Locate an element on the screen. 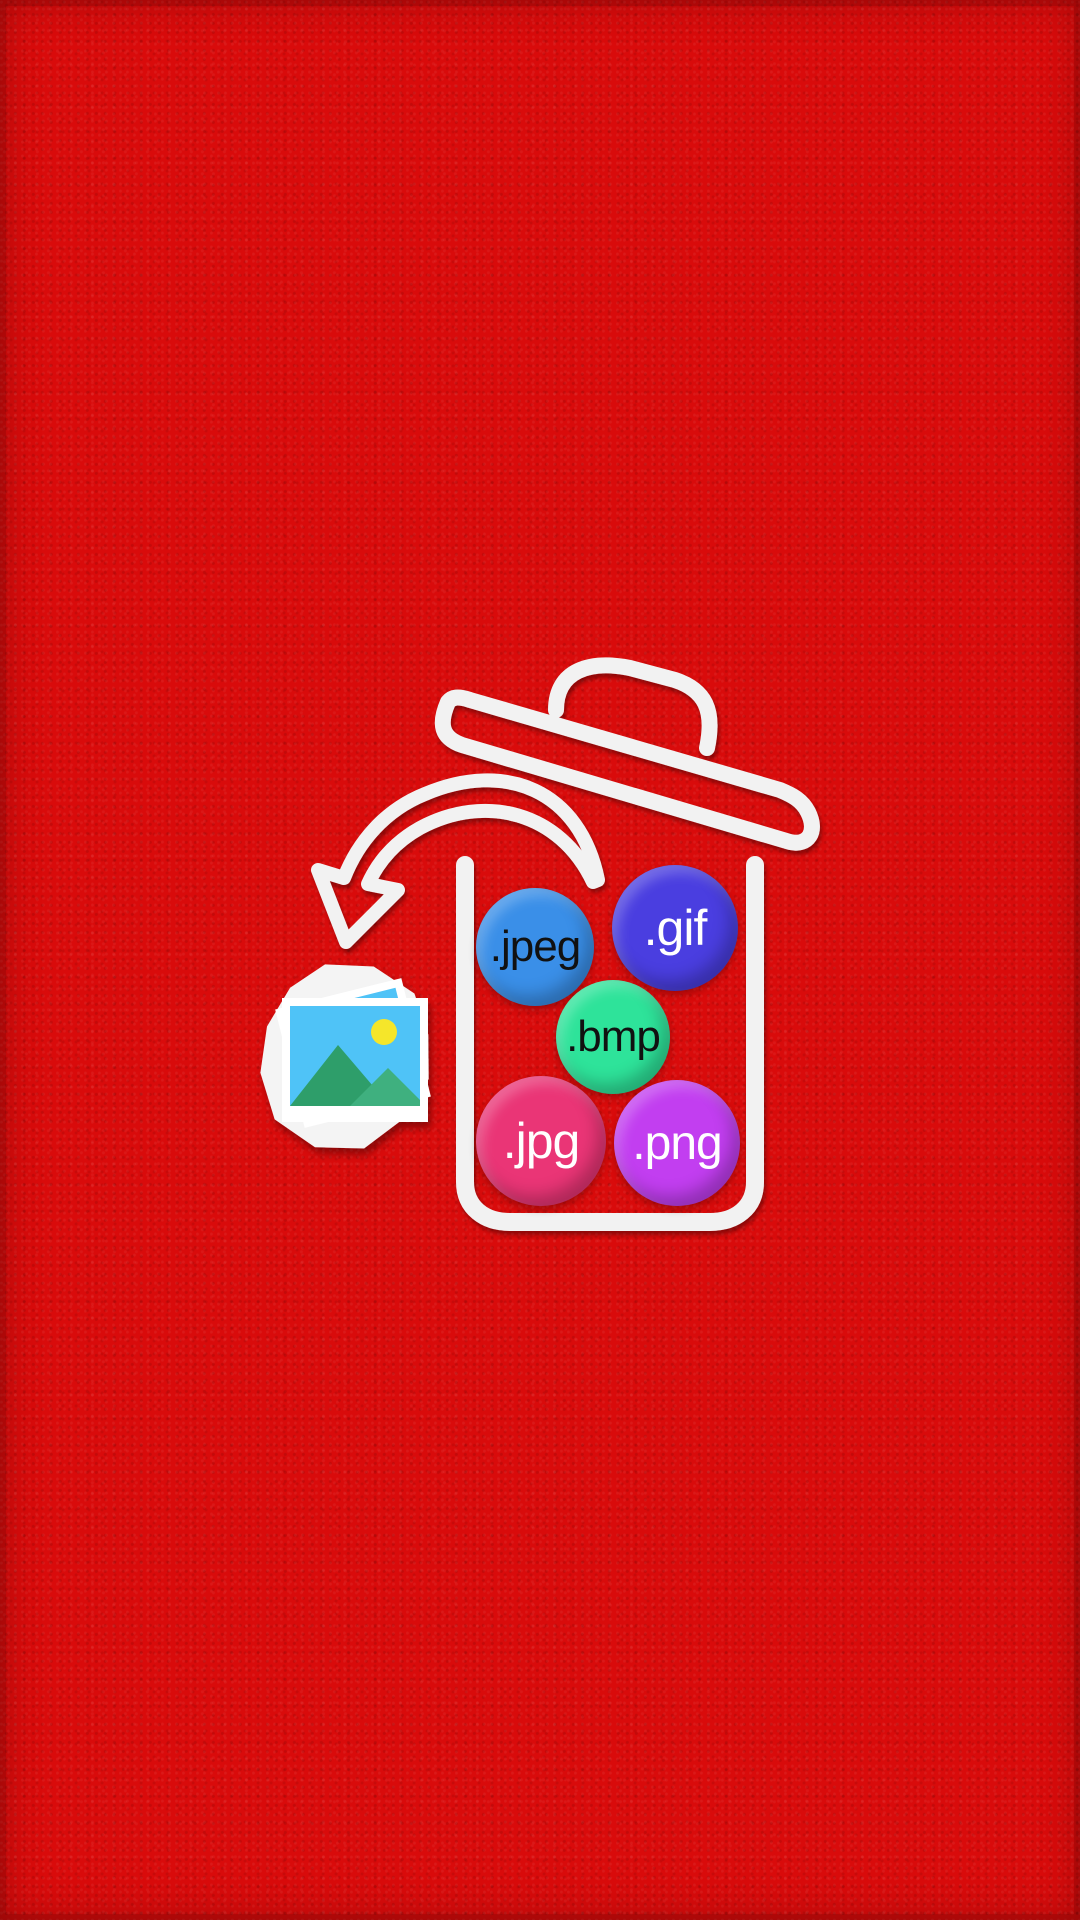 This screenshot has height=1920, width=1080. file-type-ball-png: .png is located at coordinates (677, 1143).